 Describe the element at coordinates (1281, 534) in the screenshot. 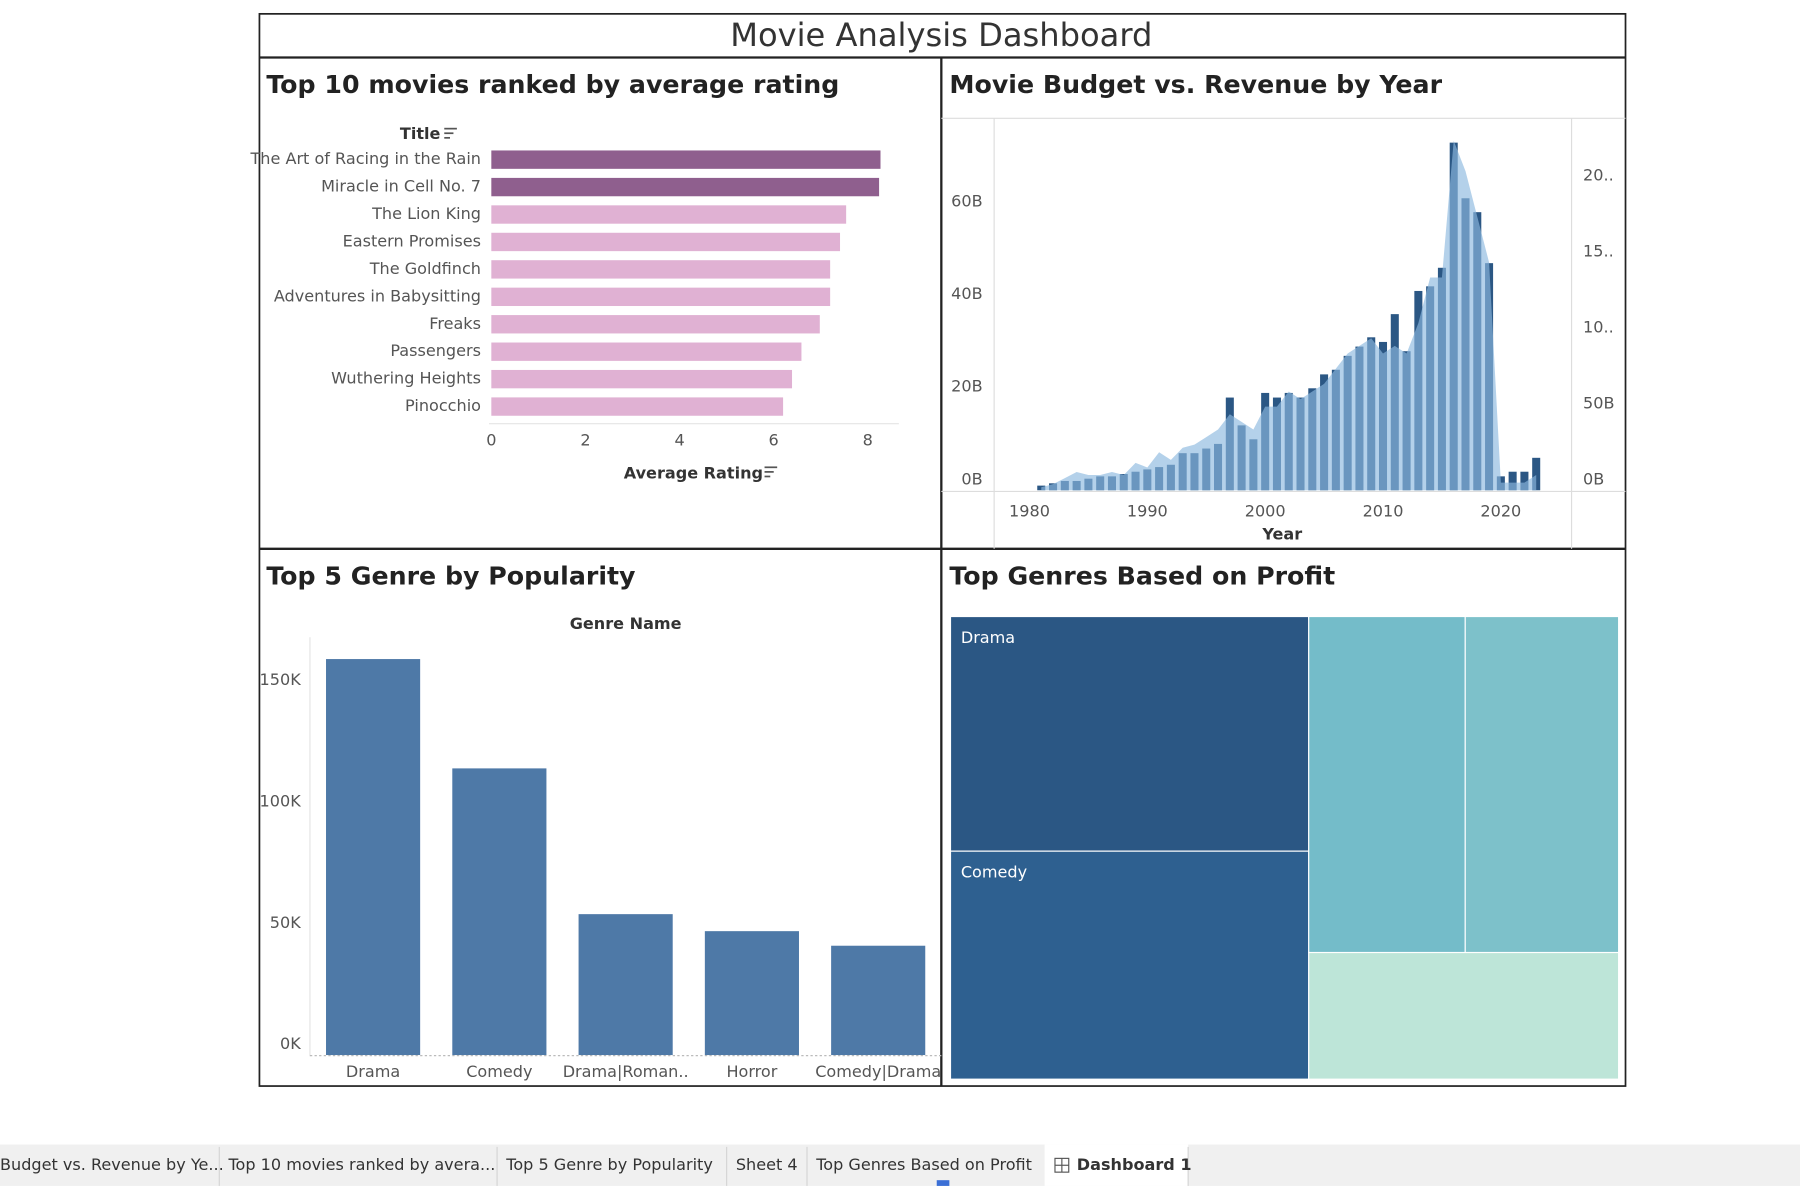

I see `x-axis-title: Year` at that location.